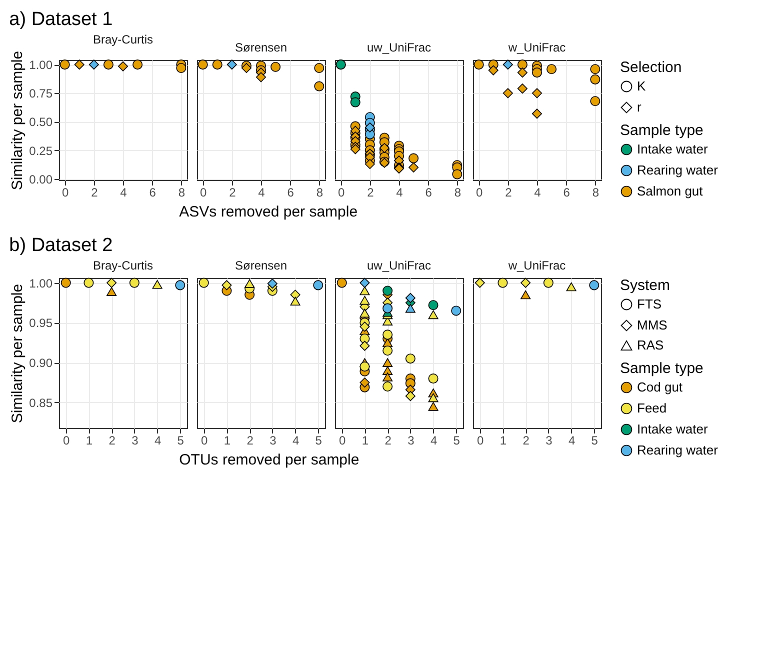  Describe the element at coordinates (660, 387) in the screenshot. I see `legend-label: Cod gut` at that location.